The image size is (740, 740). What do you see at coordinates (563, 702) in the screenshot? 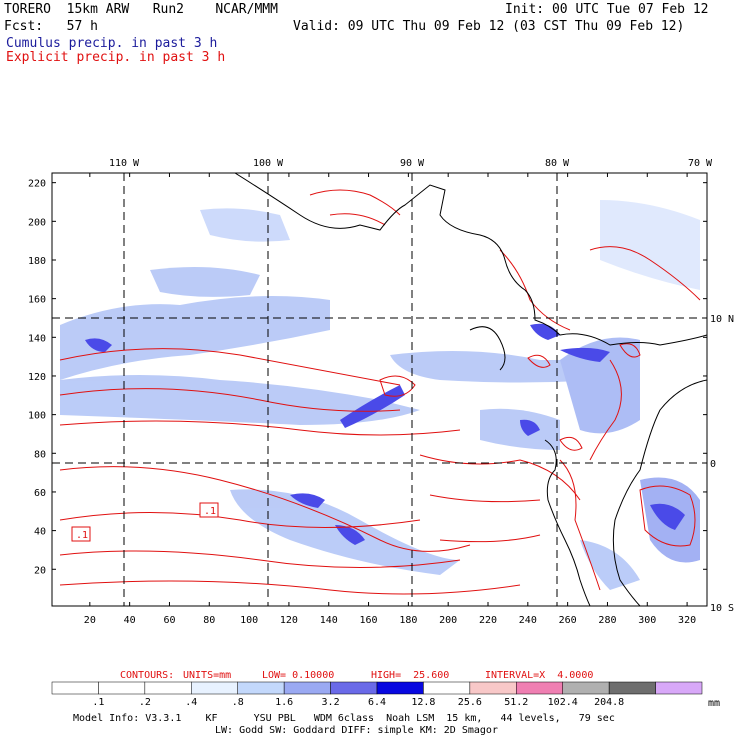
I see `colorbar-label: 102.4` at bounding box center [563, 702].